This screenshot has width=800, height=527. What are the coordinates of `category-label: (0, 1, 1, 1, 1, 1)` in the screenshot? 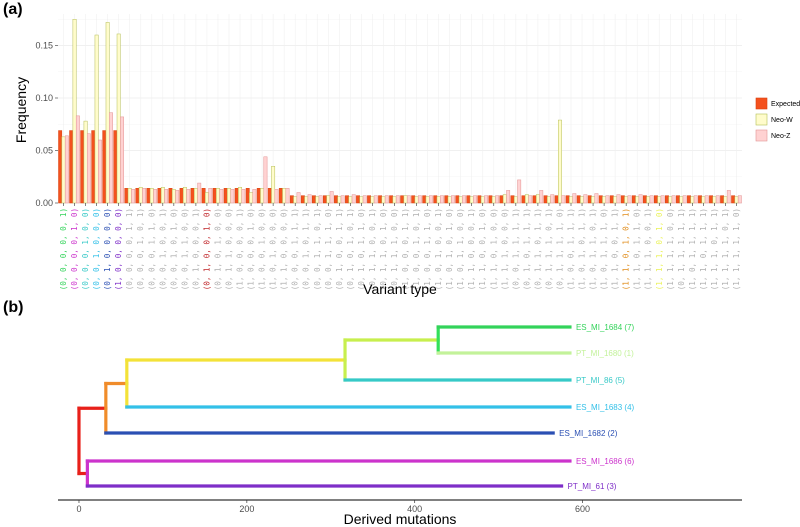 It's located at (681, 249).